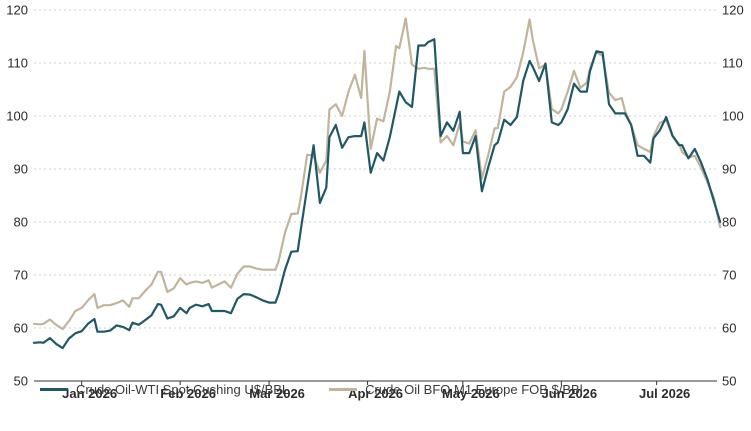  I want to click on x-tick-label: Jan 2026, so click(89, 393).